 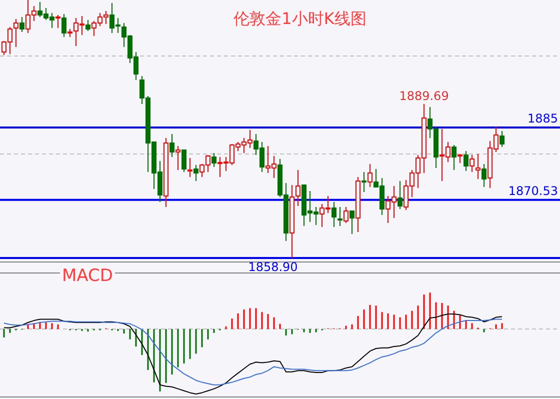 What do you see at coordinates (300, 18) in the screenshot?
I see `text: 伦敦金1小时K线图` at bounding box center [300, 18].